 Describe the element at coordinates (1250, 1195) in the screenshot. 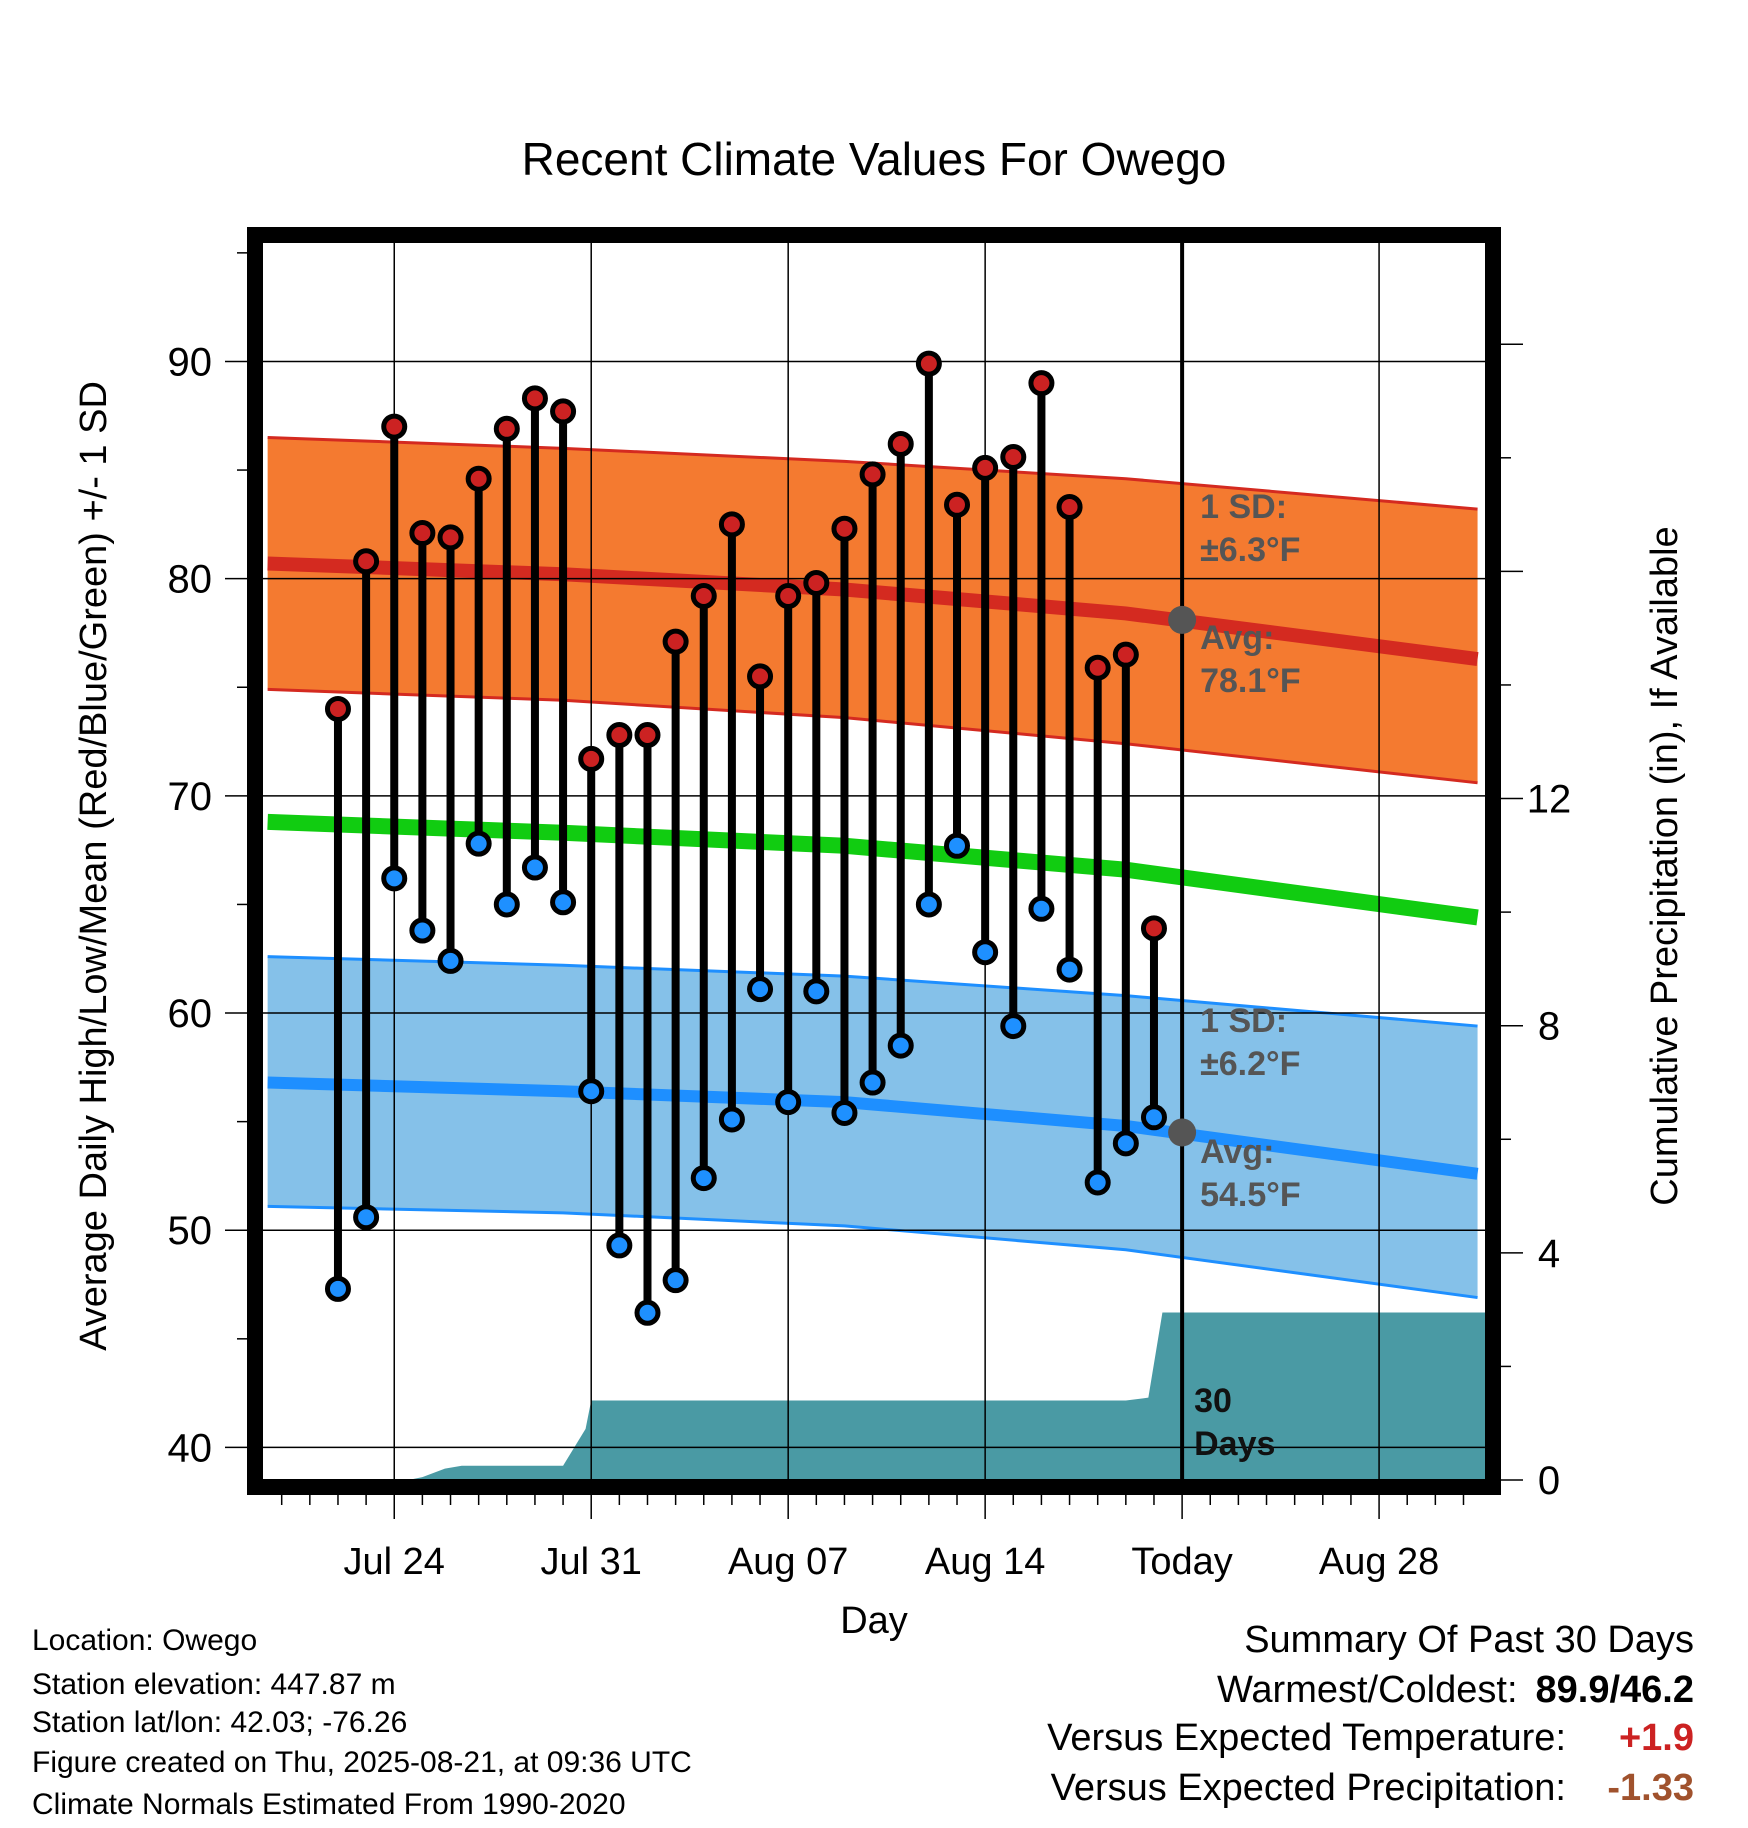

I see `low-avg-value: 54.5°F` at that location.